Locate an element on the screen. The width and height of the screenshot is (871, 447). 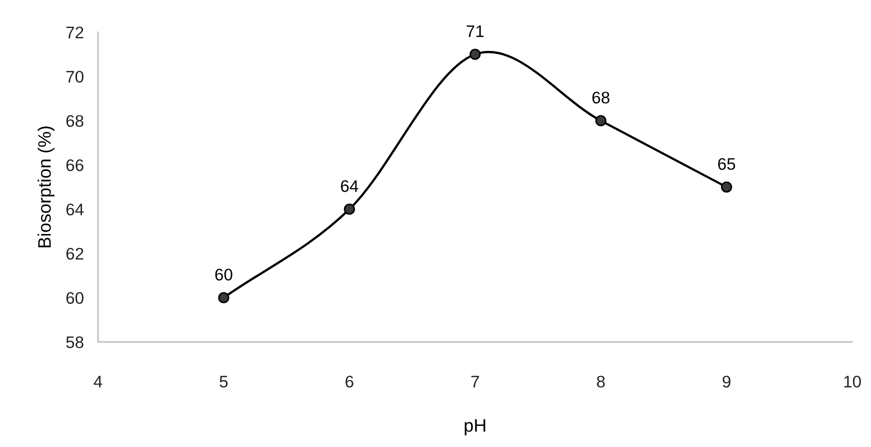
y-tick-label: 64 is located at coordinates (75, 210).